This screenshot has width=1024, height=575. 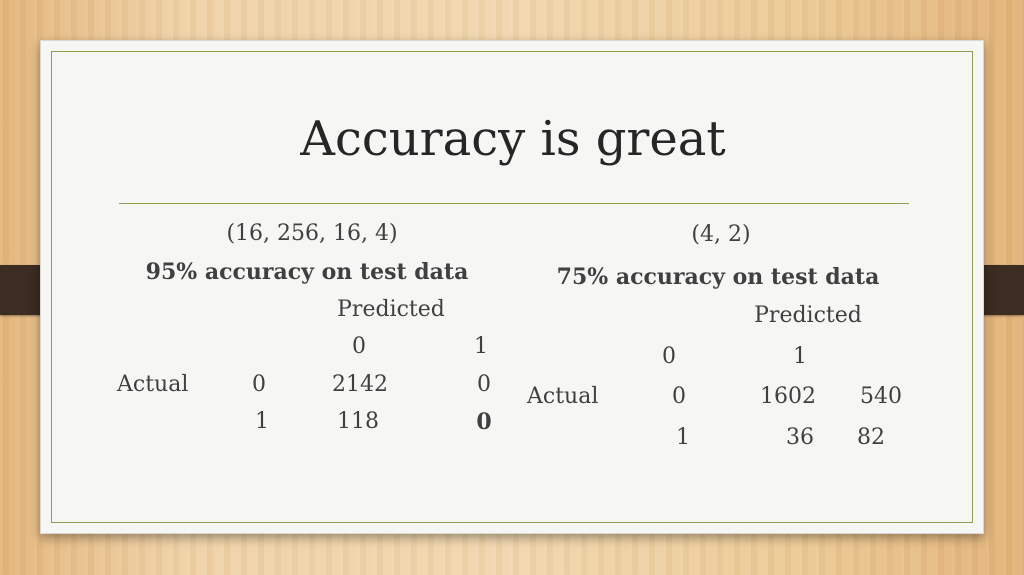 I want to click on left-accuracy: 95% accuracy on test data, so click(x=307, y=272).